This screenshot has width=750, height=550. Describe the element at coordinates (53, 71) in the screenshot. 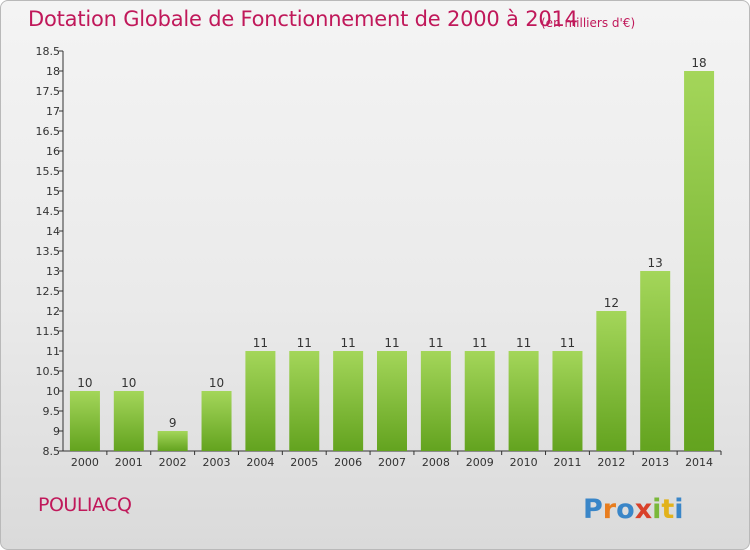

I see `y-tick-label: 18` at that location.